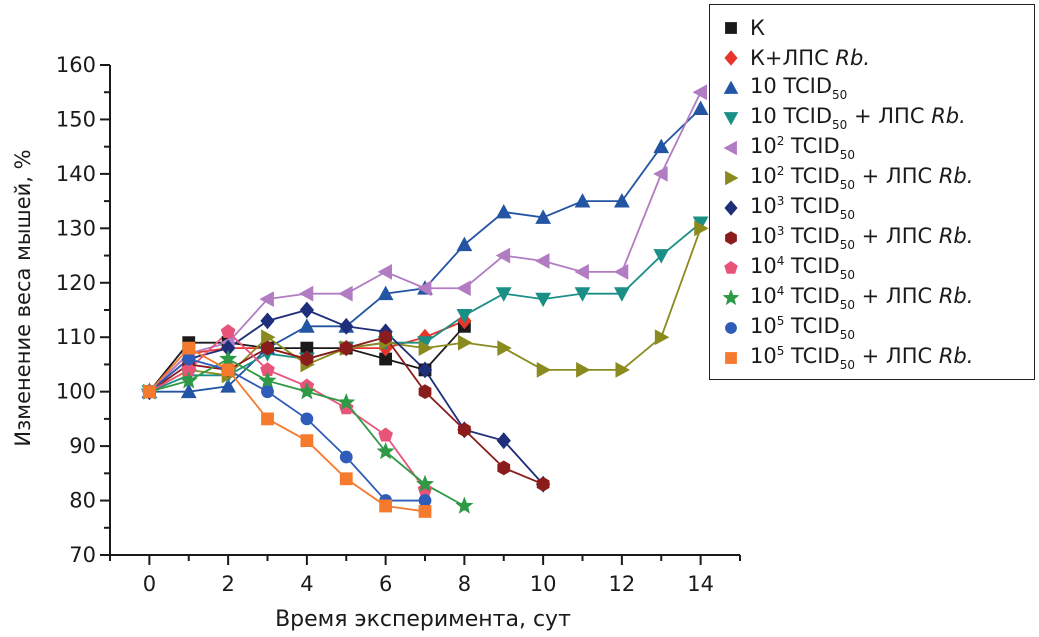 This screenshot has height=637, width=1039. What do you see at coordinates (846, 238) in the screenshot?
I see `legend-item: 103 TCID50 + ЛПС Rb.` at bounding box center [846, 238].